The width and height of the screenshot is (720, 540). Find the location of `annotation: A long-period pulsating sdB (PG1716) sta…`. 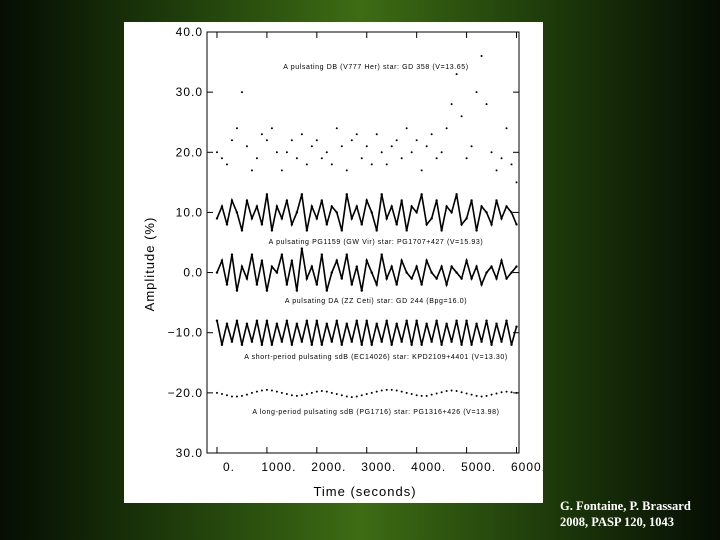

annotation: A long-period pulsating sdB (PG1716) sta… is located at coordinates (375, 412).